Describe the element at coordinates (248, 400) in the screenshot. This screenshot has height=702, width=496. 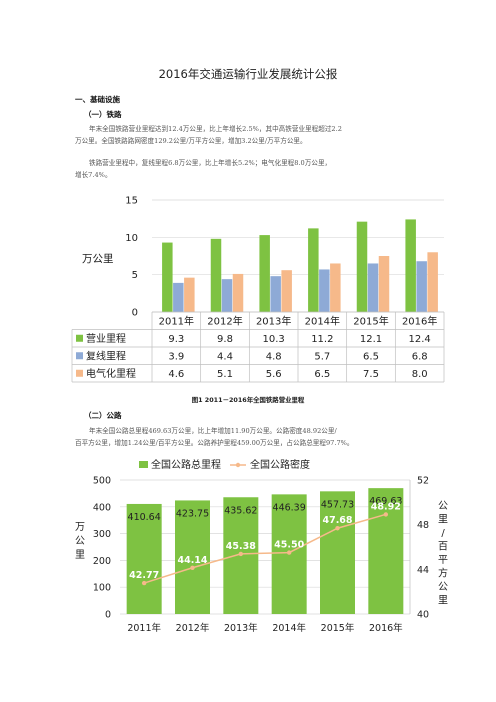
I see `figure1-caption: 图1 2011－2016年全国铁路营业里程` at that location.